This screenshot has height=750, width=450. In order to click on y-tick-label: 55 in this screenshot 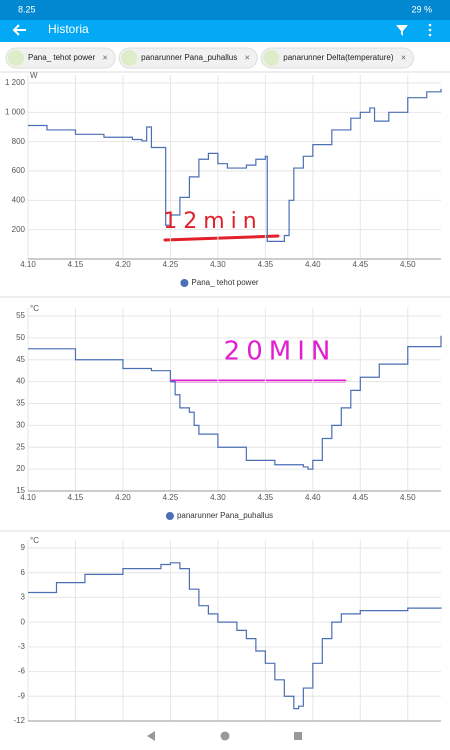, I will do `click(20, 315)`.